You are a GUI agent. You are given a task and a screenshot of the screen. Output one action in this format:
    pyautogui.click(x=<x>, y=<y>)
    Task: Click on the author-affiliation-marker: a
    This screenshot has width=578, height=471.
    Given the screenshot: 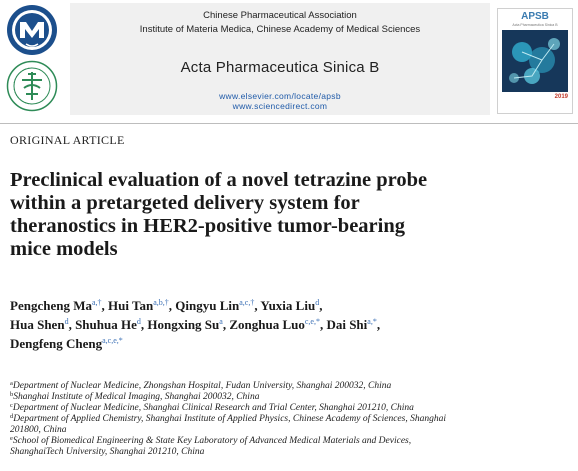 What is the action you would take?
    pyautogui.click(x=221, y=321)
    